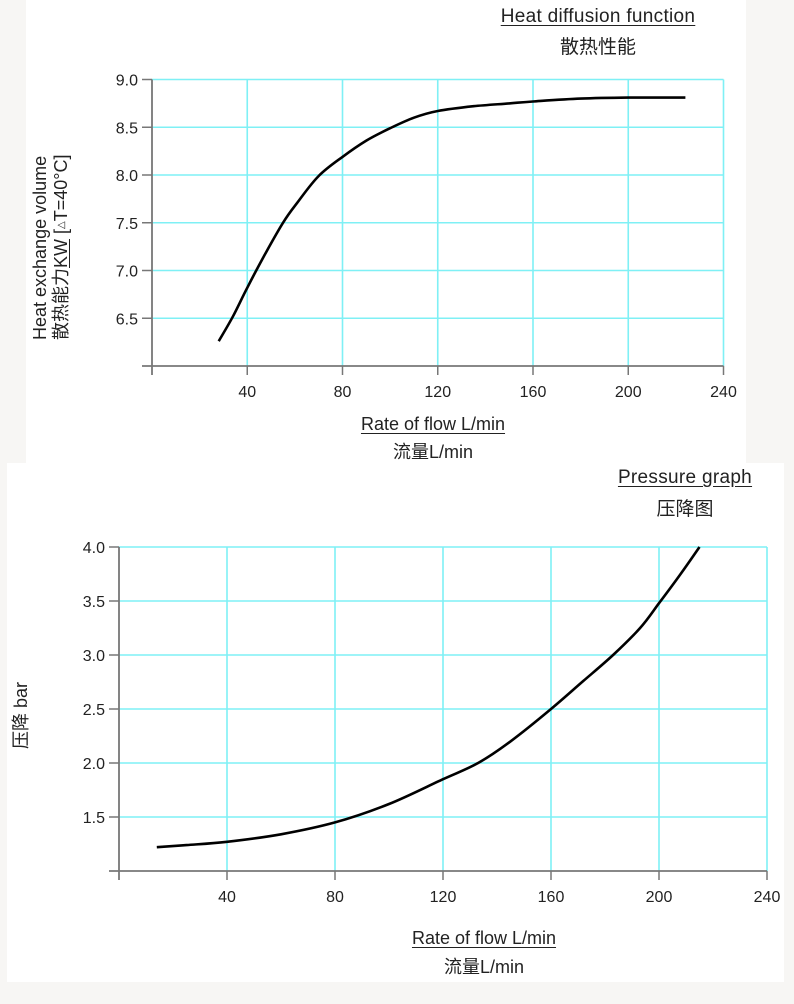 This screenshot has width=794, height=1004. What do you see at coordinates (61, 188) in the screenshot?
I see `y-axis-condition: T=40°C]` at bounding box center [61, 188].